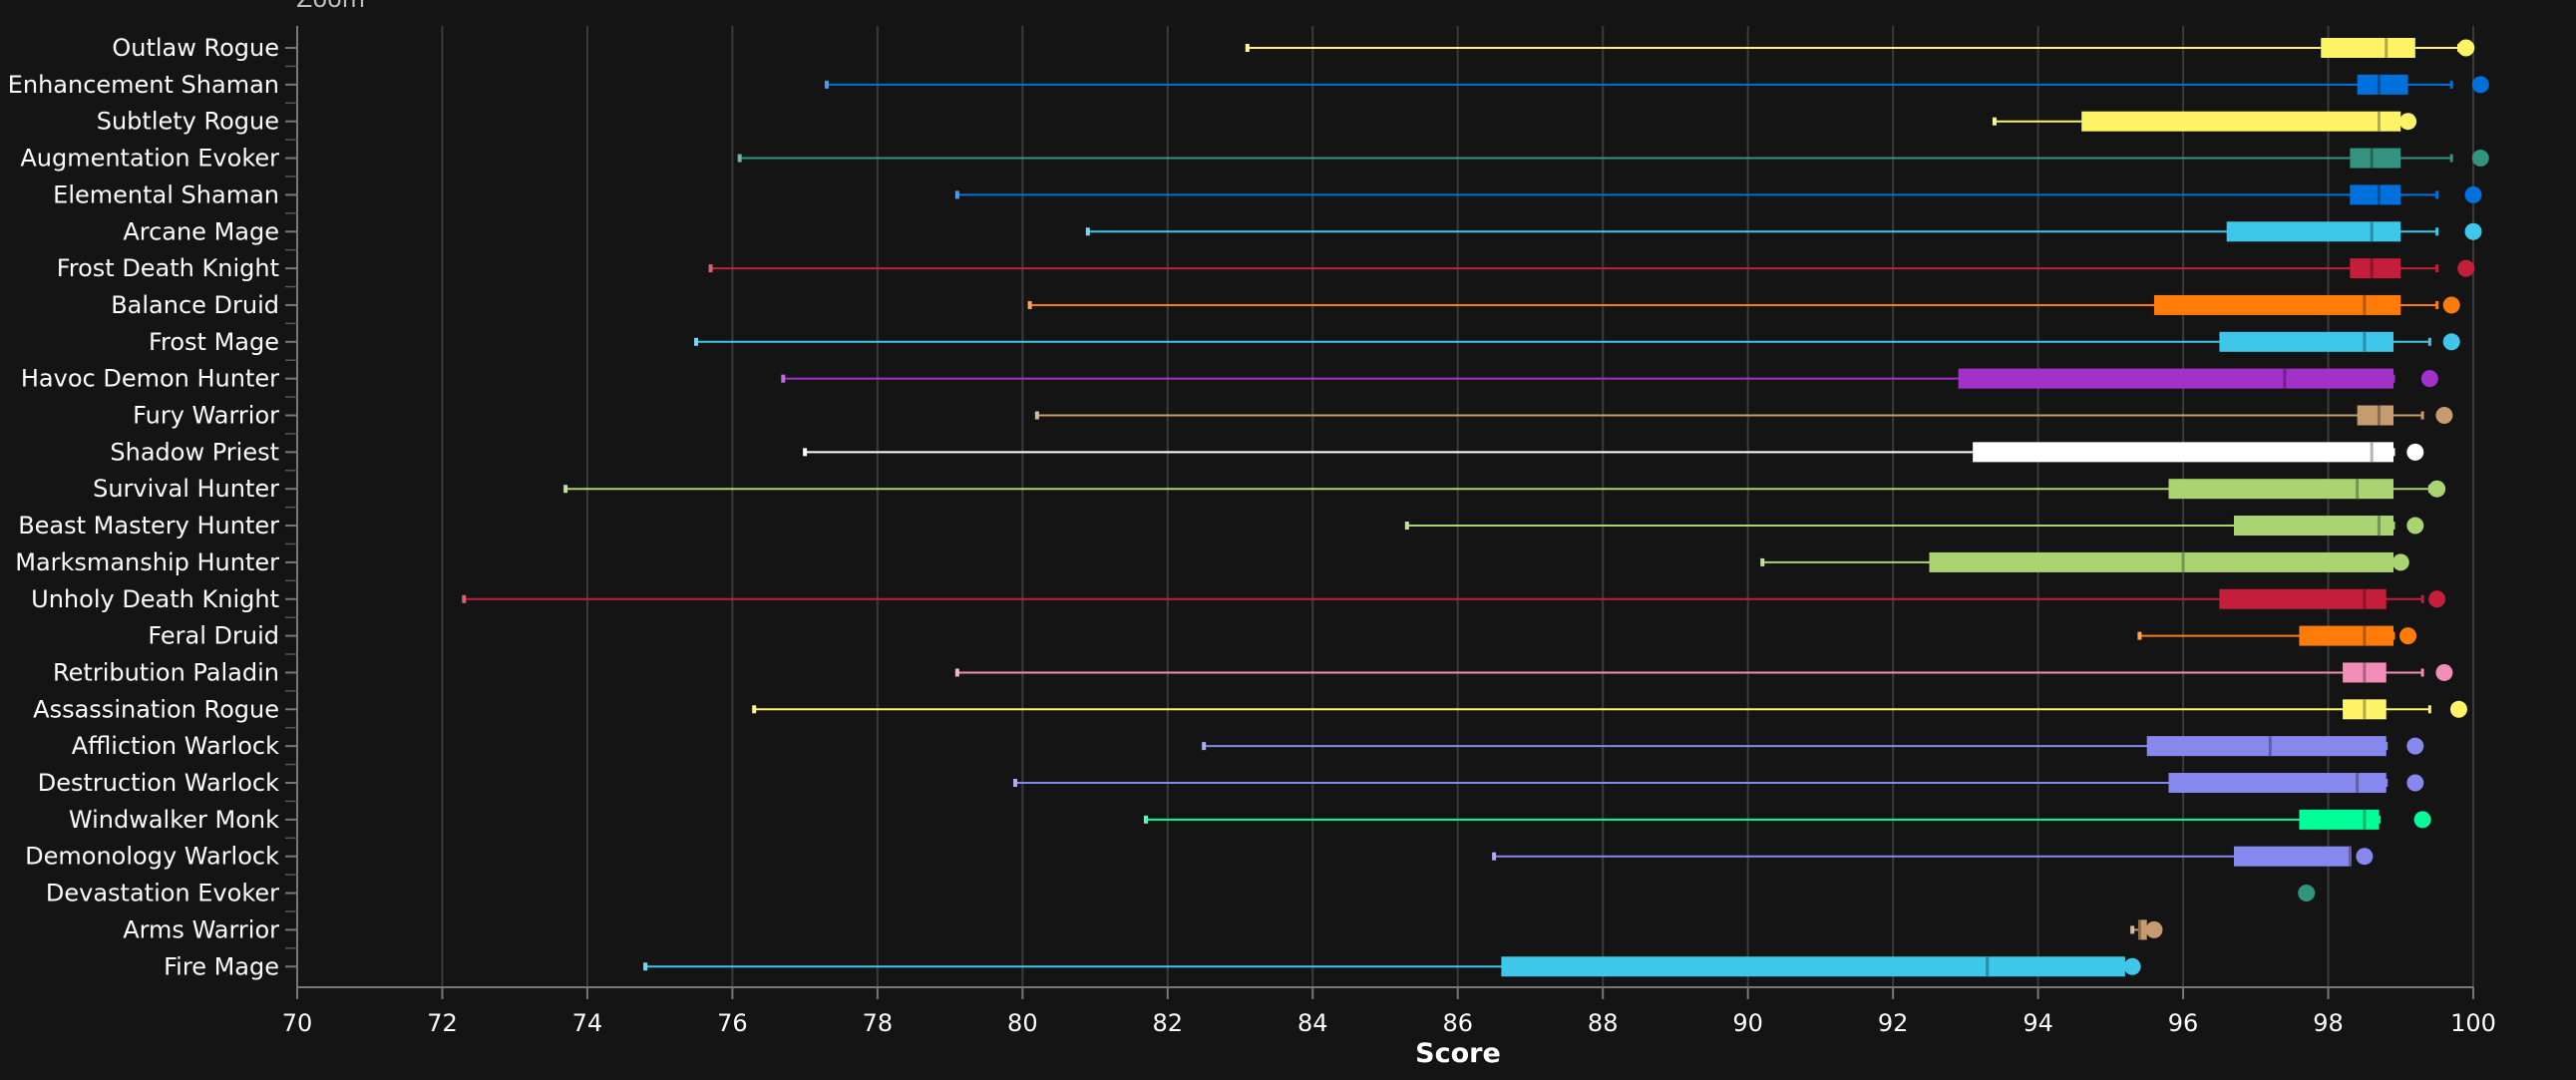 Image resolution: width=2576 pixels, height=1080 pixels. Describe the element at coordinates (1023, 1023) in the screenshot. I see `x-tick-label: 80` at that location.